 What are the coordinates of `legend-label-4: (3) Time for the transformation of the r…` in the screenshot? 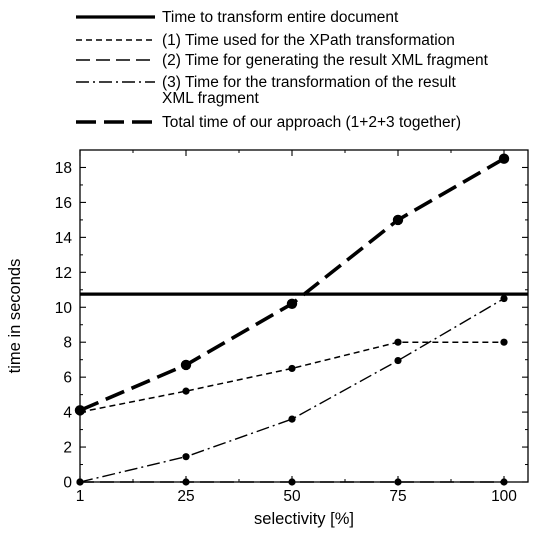 It's located at (309, 82).